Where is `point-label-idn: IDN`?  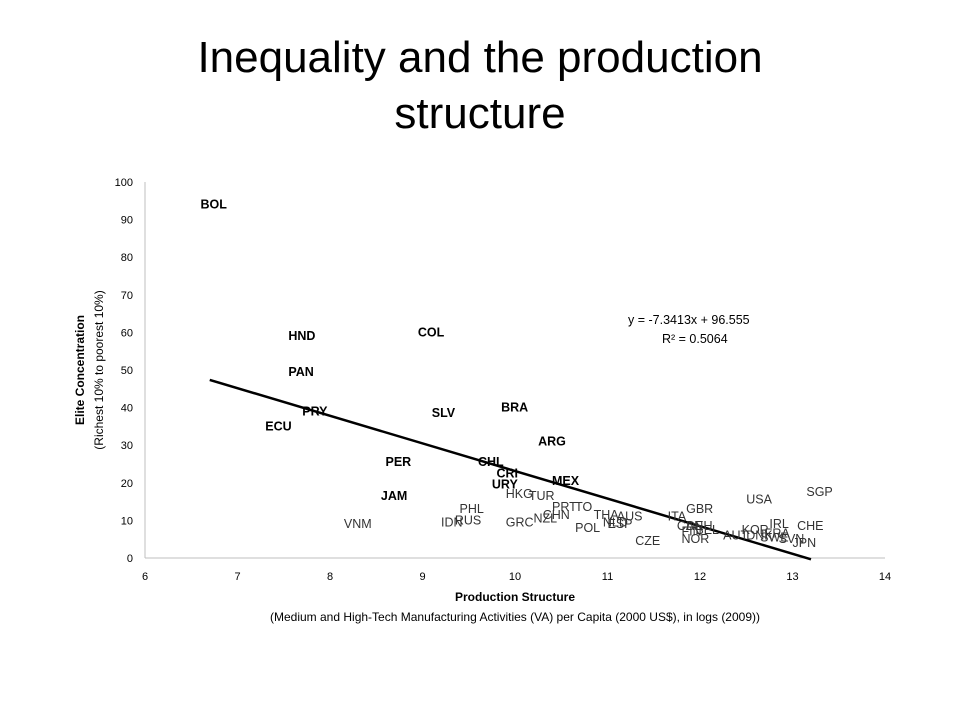 point-label-idn: IDN is located at coordinates (452, 522).